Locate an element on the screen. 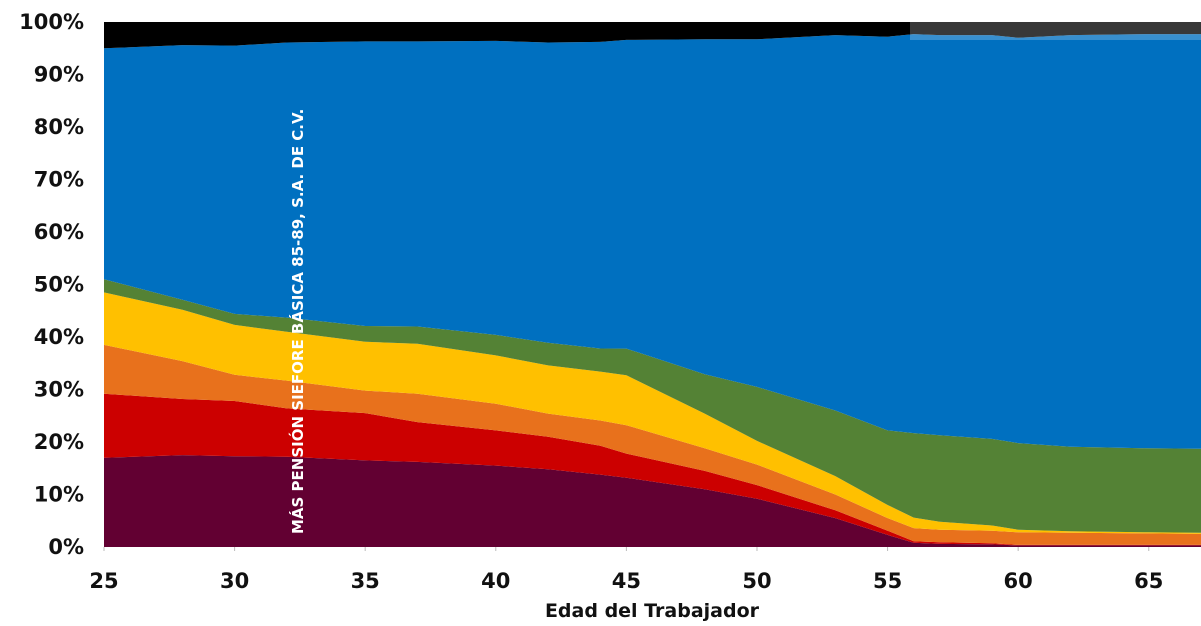 This screenshot has width=1201, height=626. y-tick-label: 80% is located at coordinates (59, 127).